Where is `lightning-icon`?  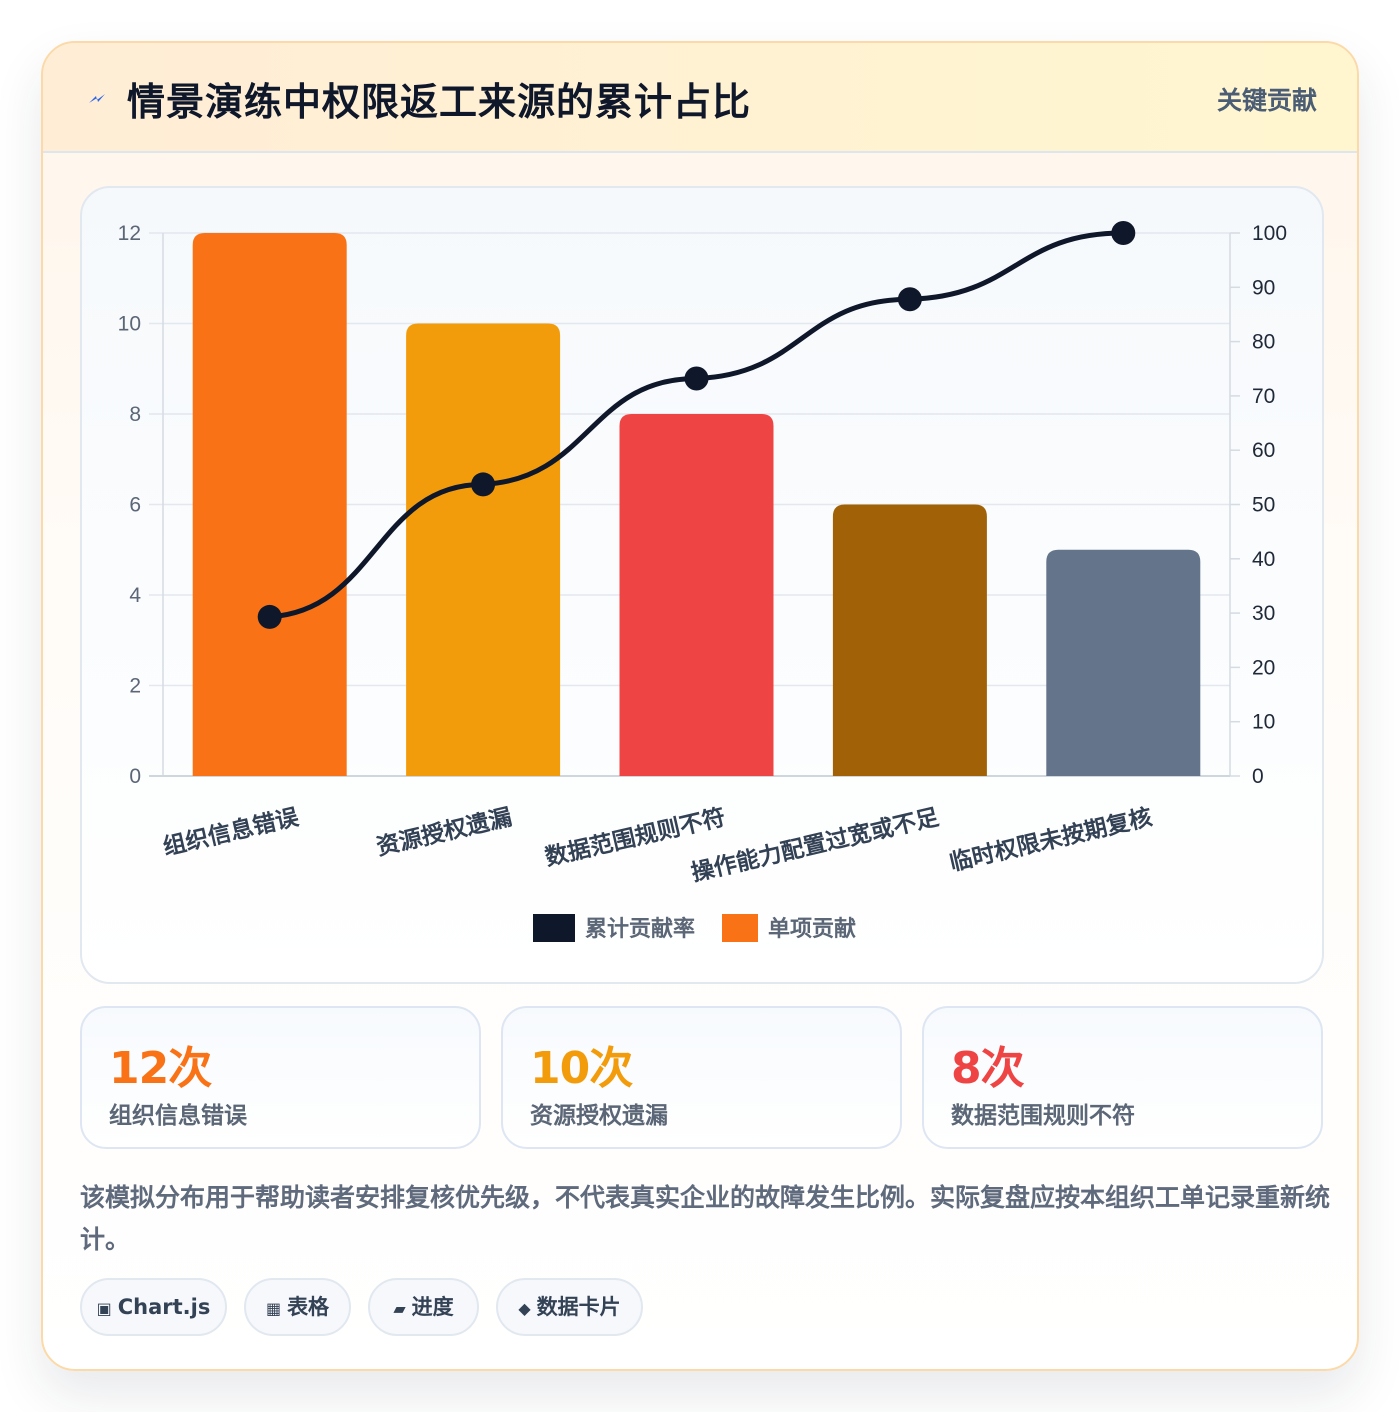 lightning-icon is located at coordinates (97, 98).